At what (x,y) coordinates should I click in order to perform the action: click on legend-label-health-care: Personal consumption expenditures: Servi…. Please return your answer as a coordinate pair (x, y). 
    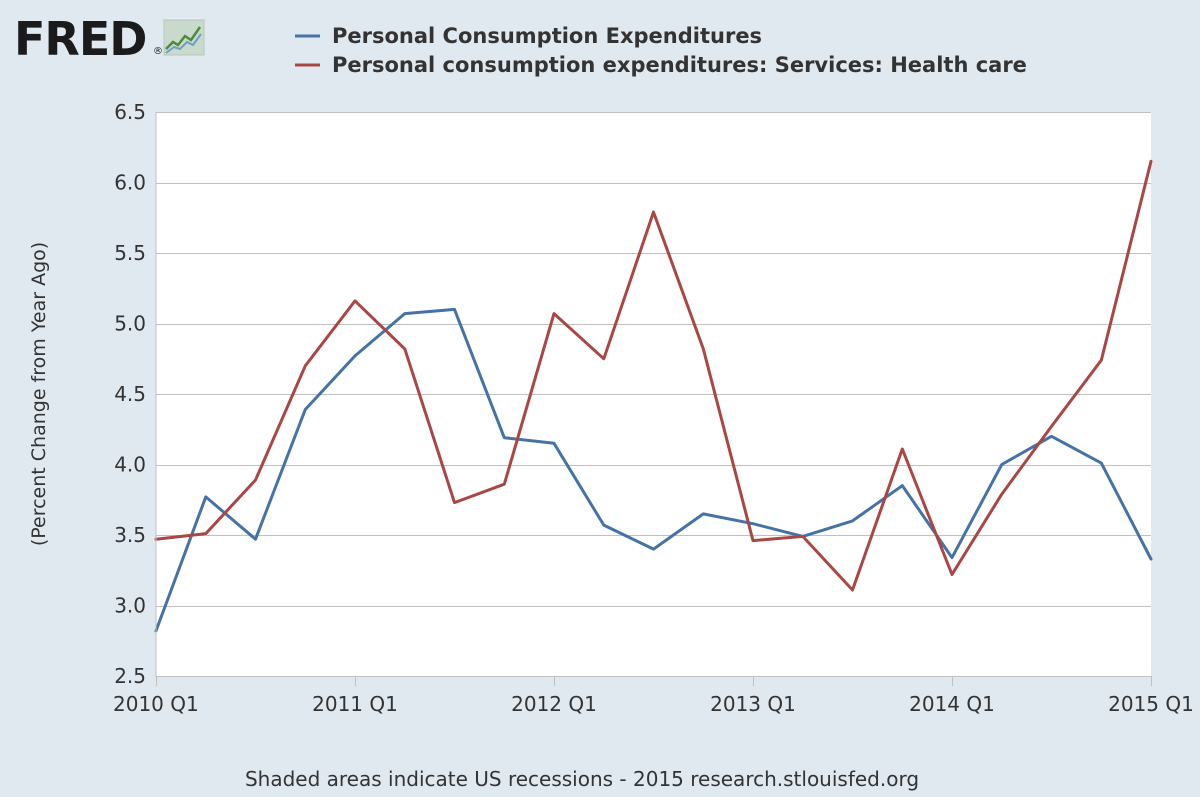
    Looking at the image, I should click on (679, 65).